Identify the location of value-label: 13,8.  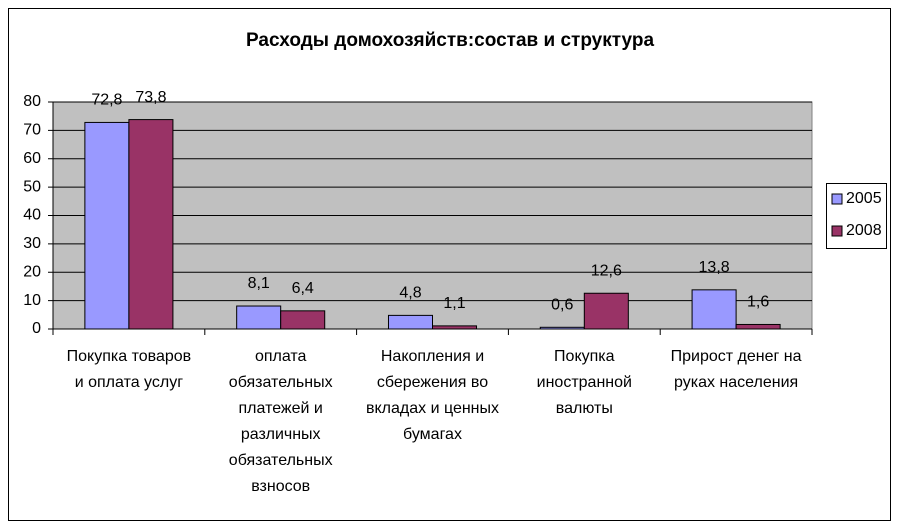
(714, 267).